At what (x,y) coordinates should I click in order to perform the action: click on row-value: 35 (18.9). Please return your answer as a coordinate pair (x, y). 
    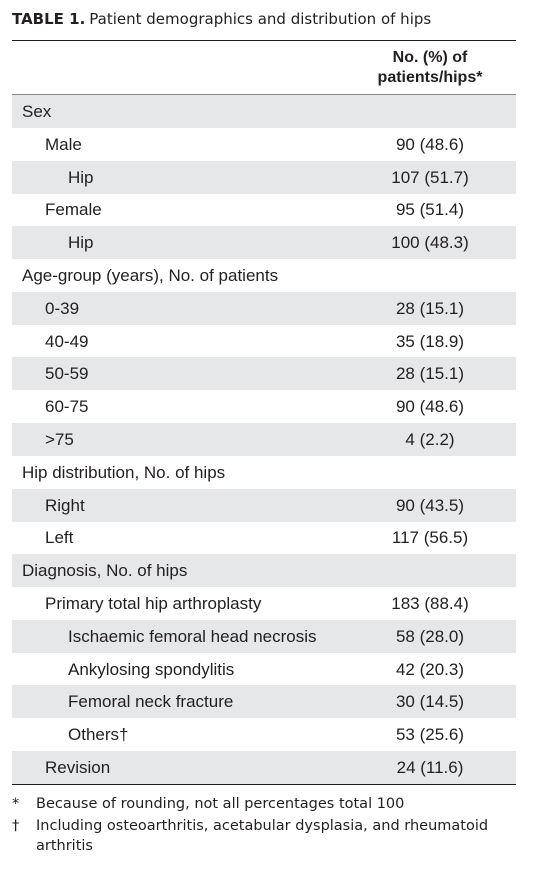
    Looking at the image, I should click on (430, 341).